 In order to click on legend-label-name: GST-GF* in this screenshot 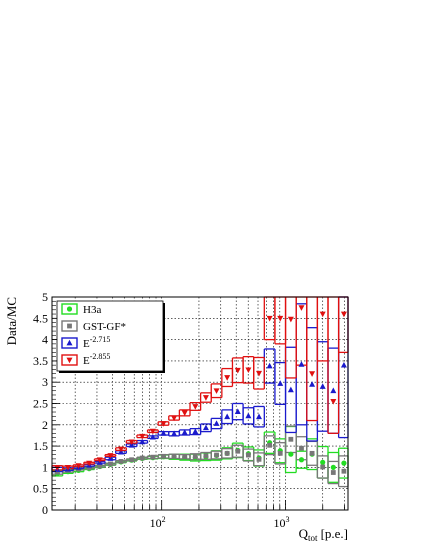, I will do `click(104, 327)`.